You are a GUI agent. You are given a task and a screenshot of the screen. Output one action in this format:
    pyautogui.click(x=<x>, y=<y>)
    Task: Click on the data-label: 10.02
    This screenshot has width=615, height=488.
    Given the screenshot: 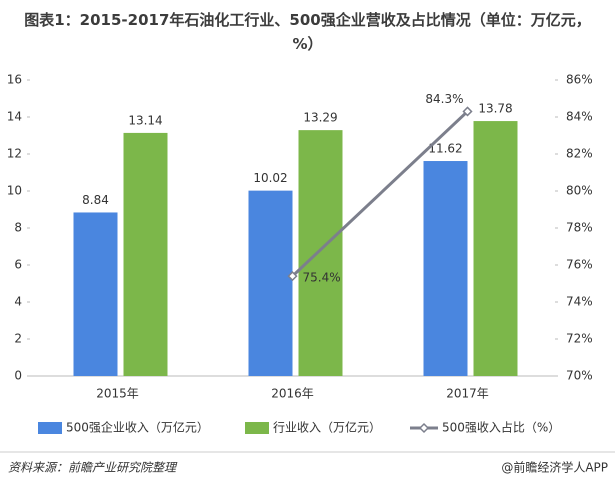 What is the action you would take?
    pyautogui.click(x=270, y=178)
    